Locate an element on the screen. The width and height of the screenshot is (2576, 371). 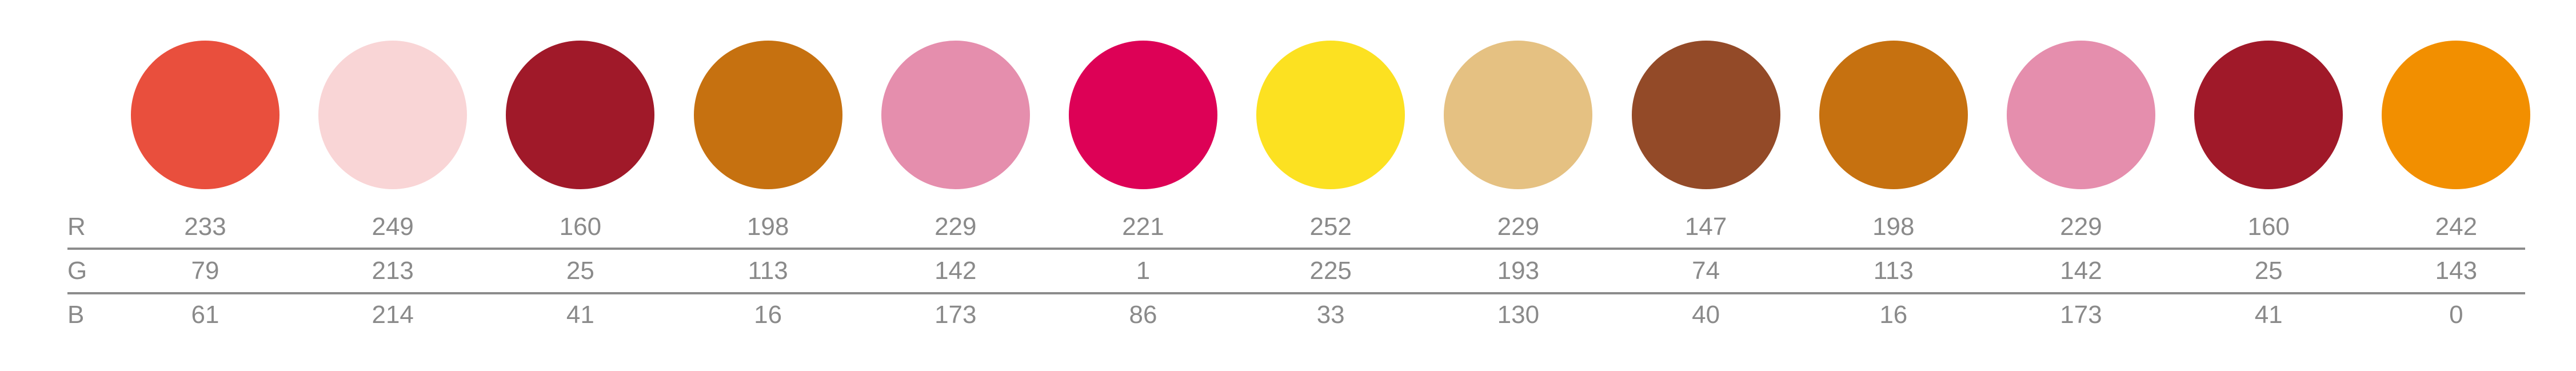
value-r-12: 160 is located at coordinates (2268, 227).